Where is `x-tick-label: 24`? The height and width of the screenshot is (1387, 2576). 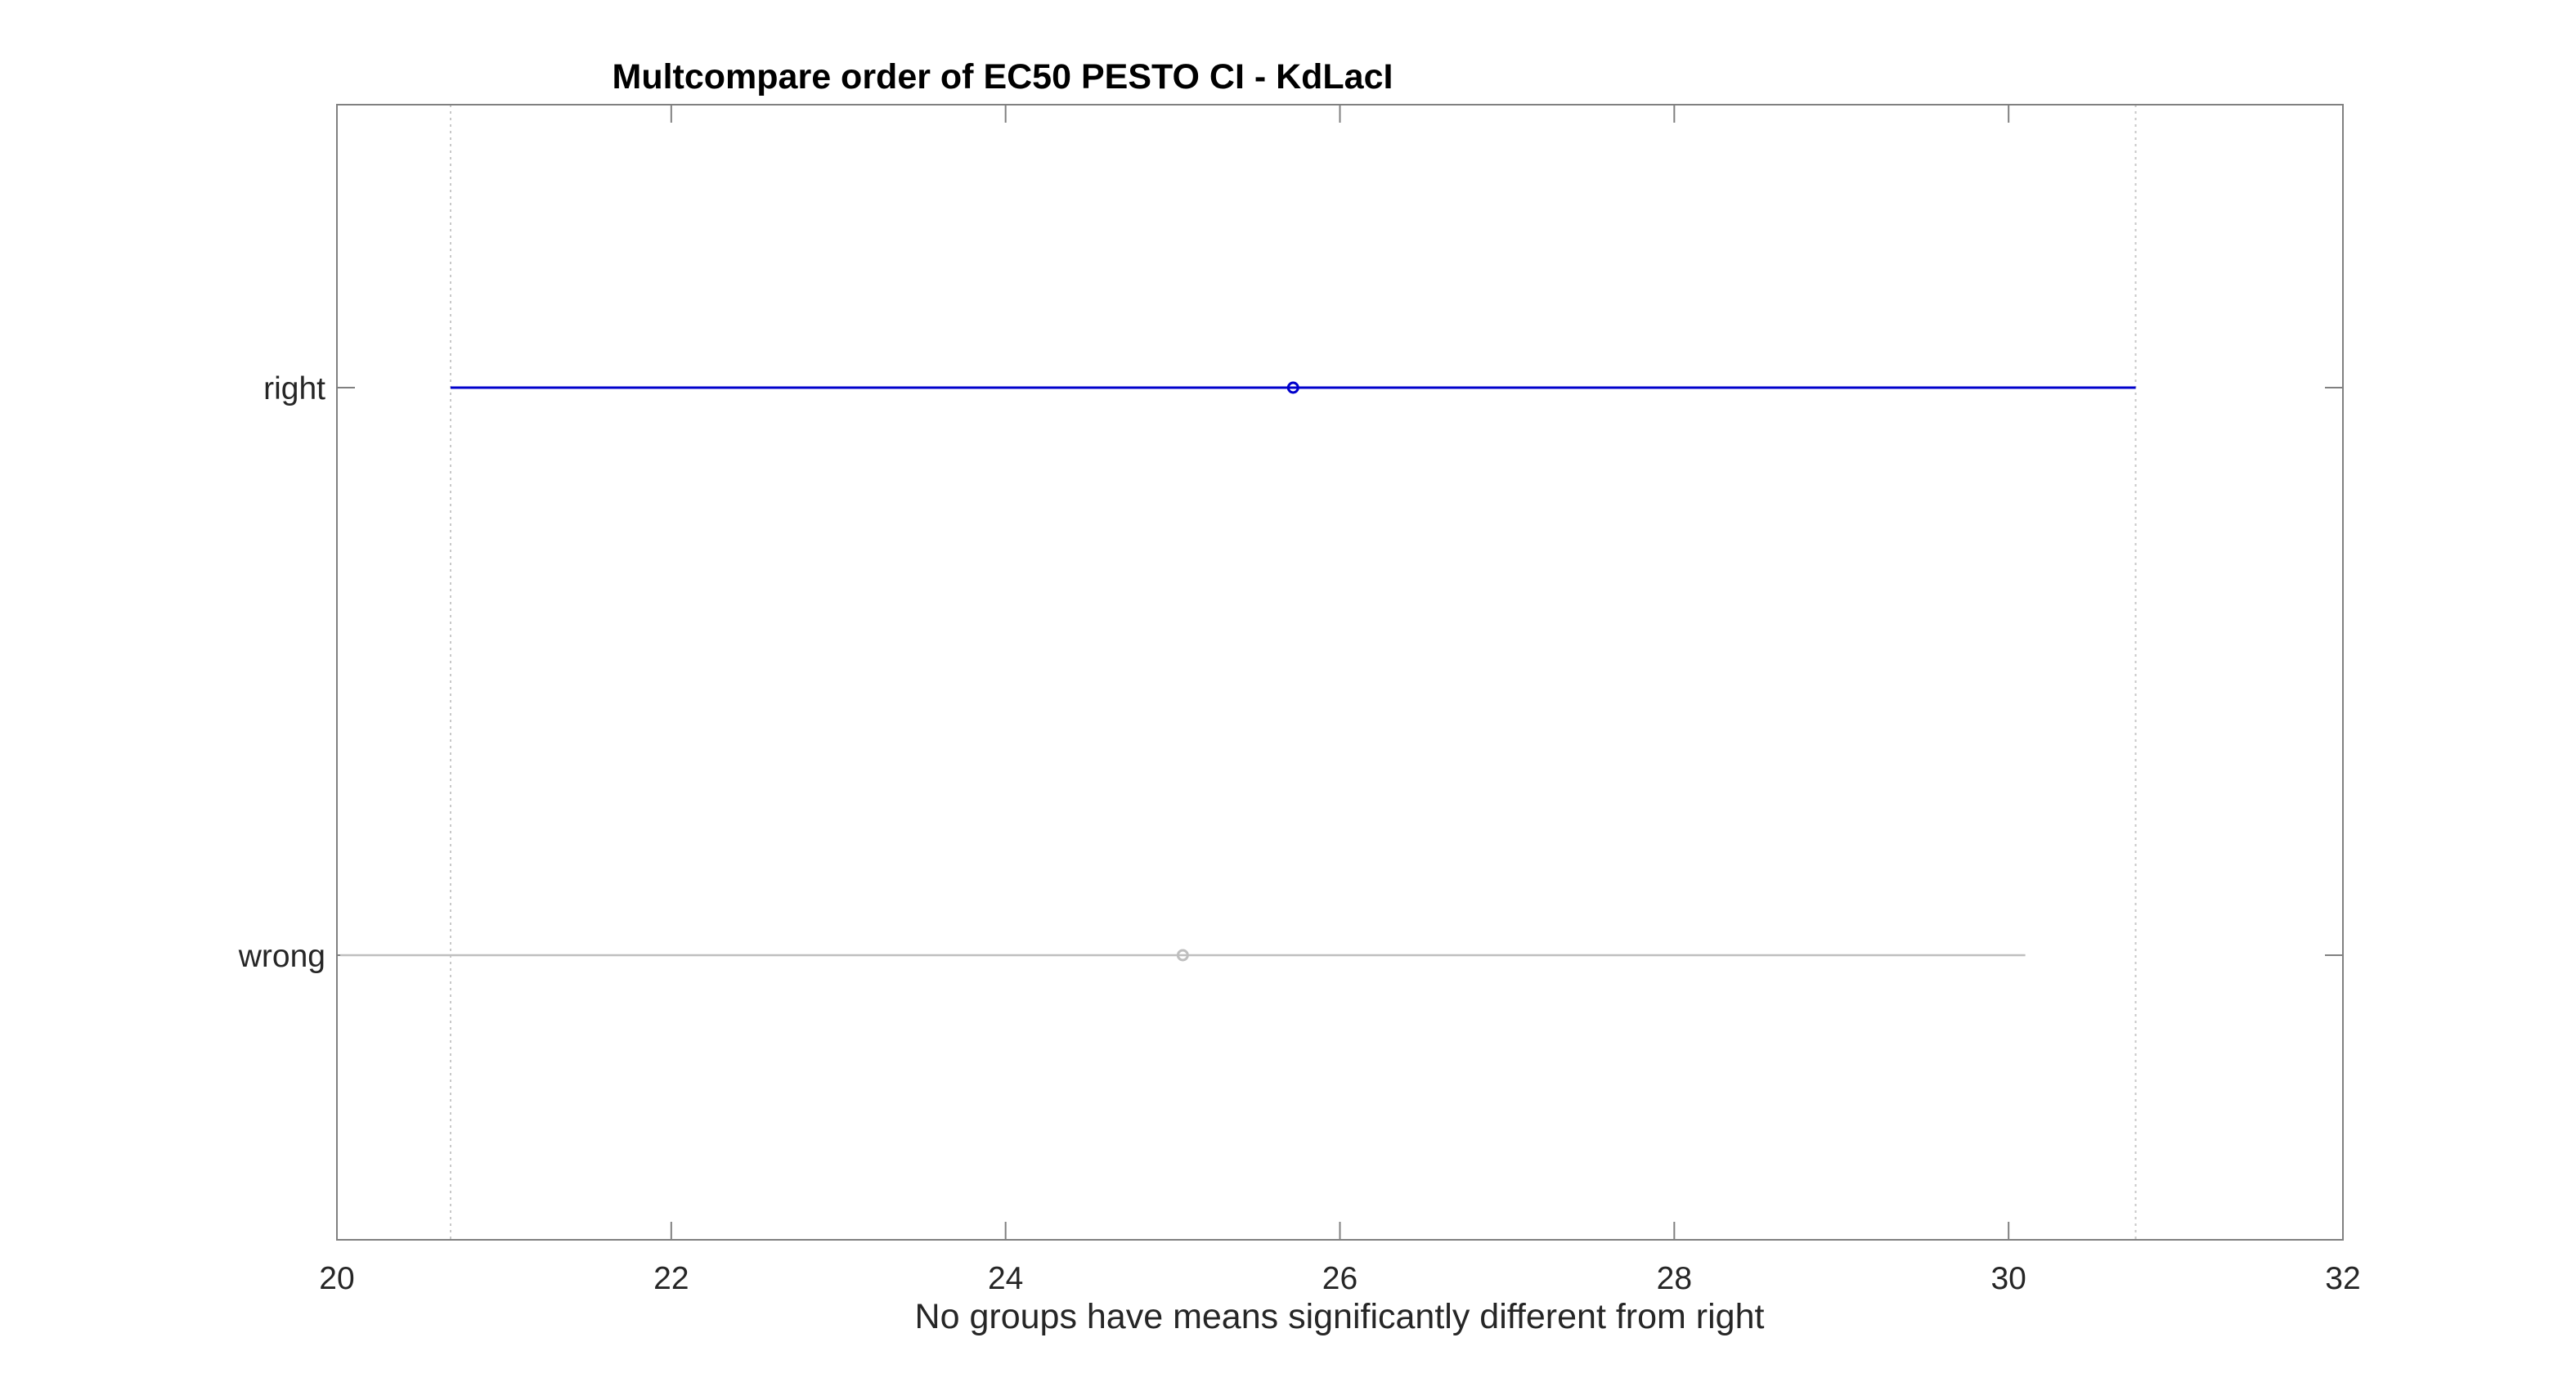
x-tick-label: 24 is located at coordinates (1005, 1278).